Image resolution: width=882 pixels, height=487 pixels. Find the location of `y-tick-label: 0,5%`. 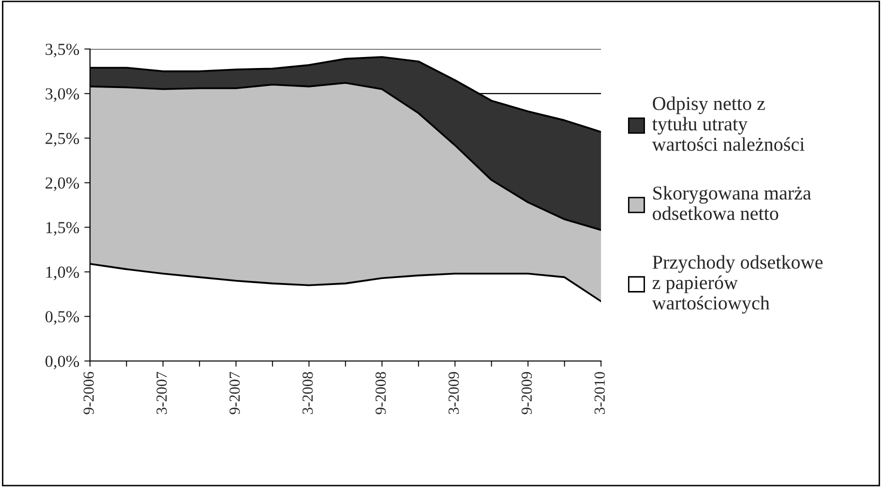

y-tick-label: 0,5% is located at coordinates (63, 318).